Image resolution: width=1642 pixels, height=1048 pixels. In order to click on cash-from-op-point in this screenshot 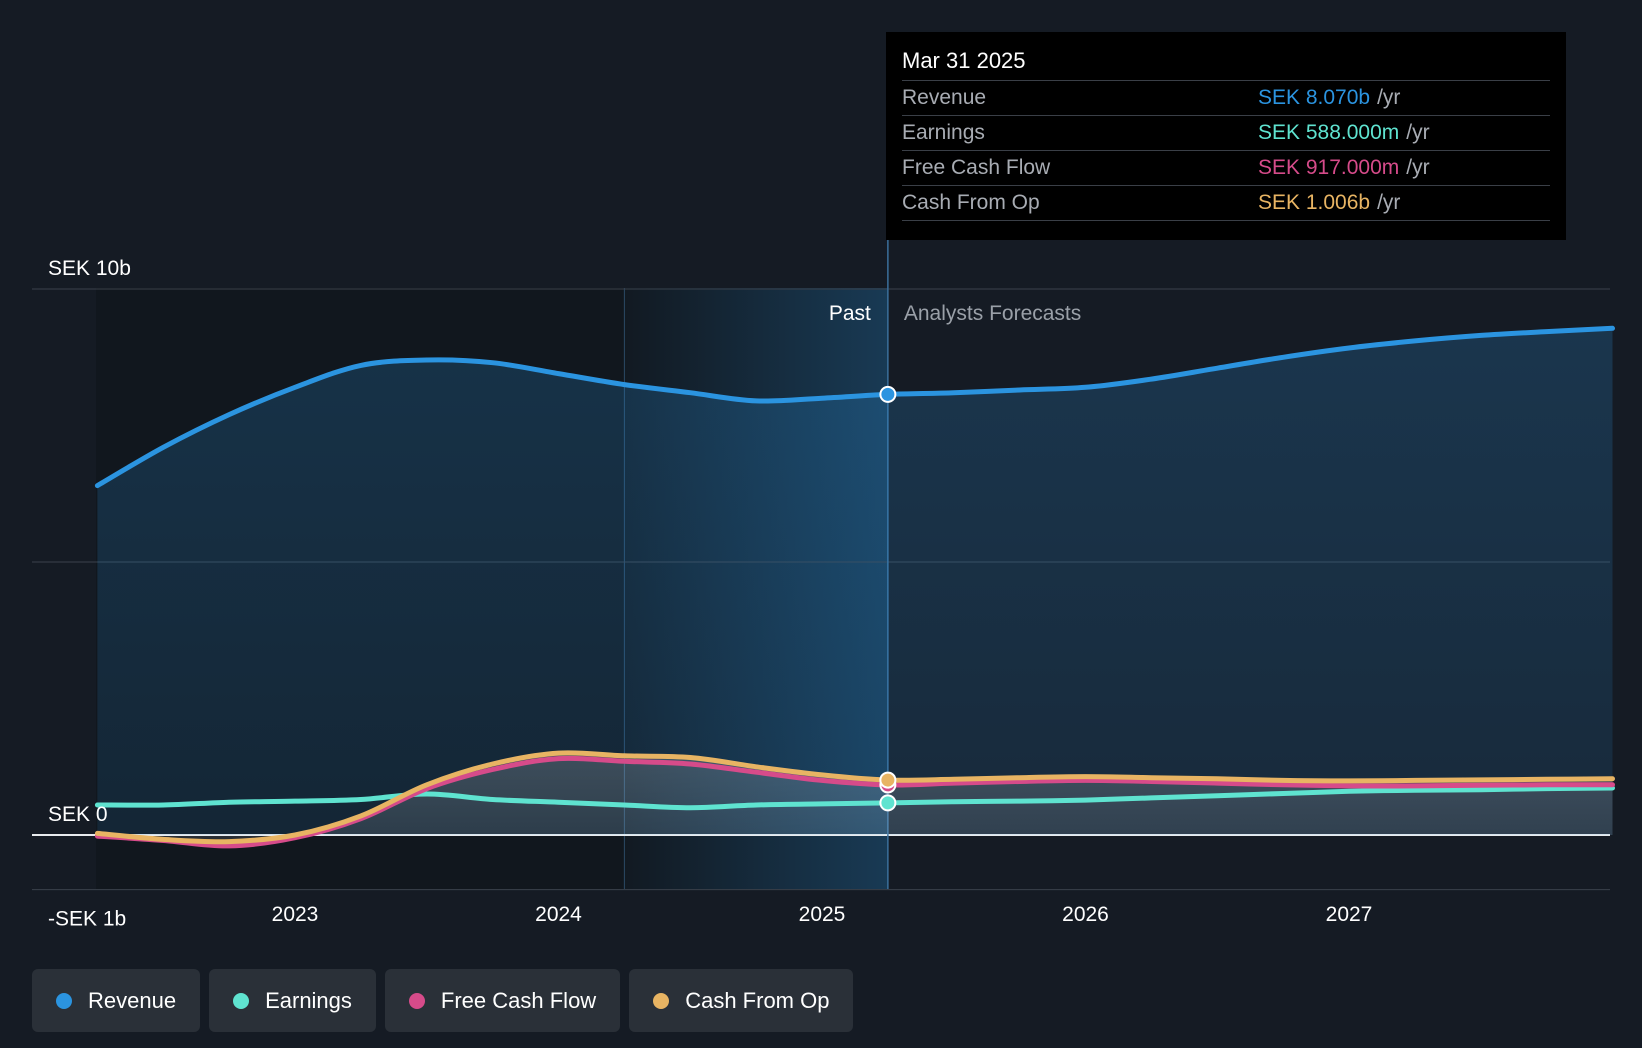, I will do `click(888, 780)`.